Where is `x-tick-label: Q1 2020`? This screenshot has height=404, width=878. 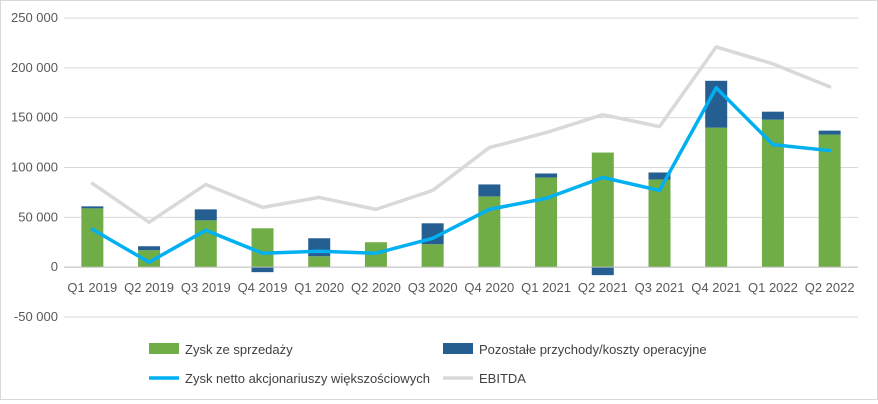
x-tick-label: Q1 2020 is located at coordinates (319, 287).